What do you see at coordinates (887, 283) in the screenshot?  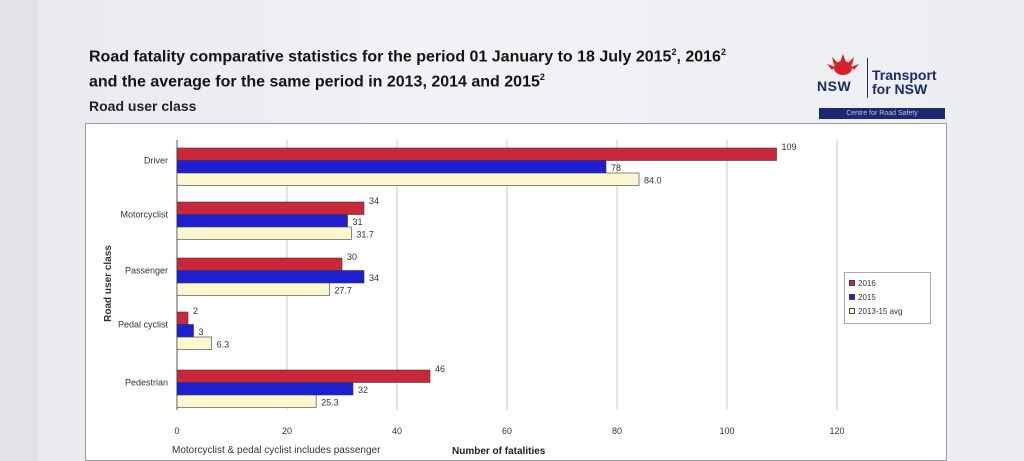 I see `legend-item-2016: 2016` at bounding box center [887, 283].